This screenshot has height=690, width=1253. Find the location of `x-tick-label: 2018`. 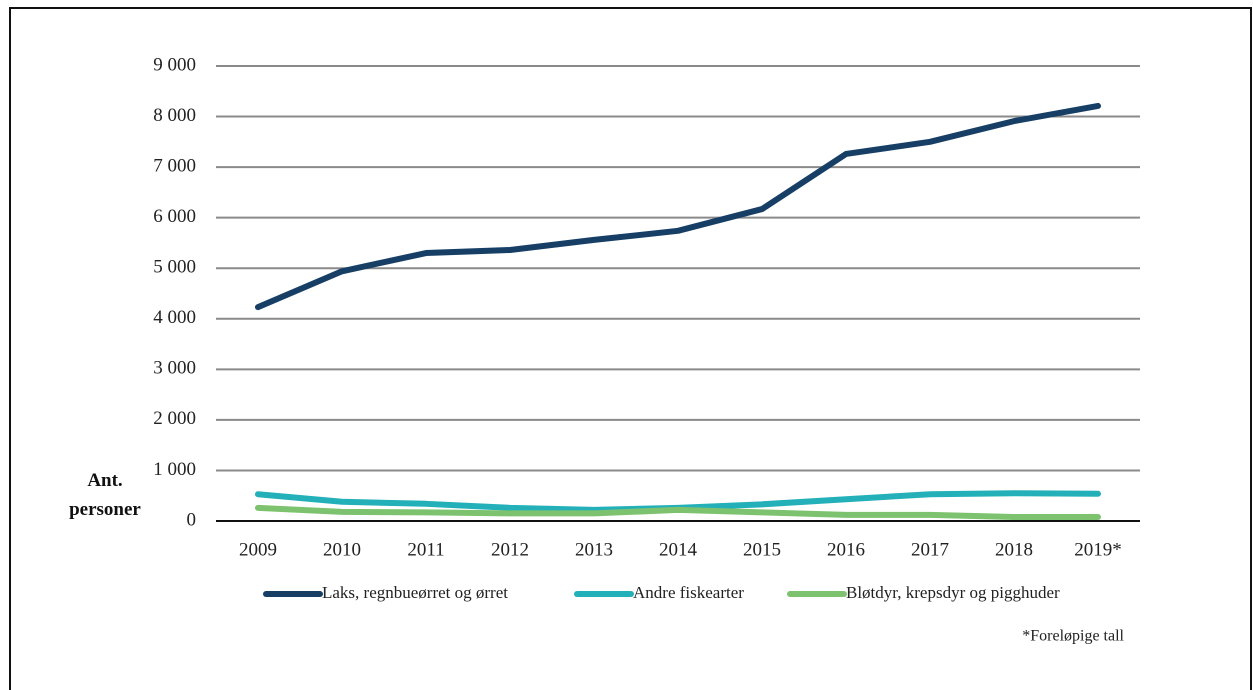

x-tick-label: 2018 is located at coordinates (1014, 549).